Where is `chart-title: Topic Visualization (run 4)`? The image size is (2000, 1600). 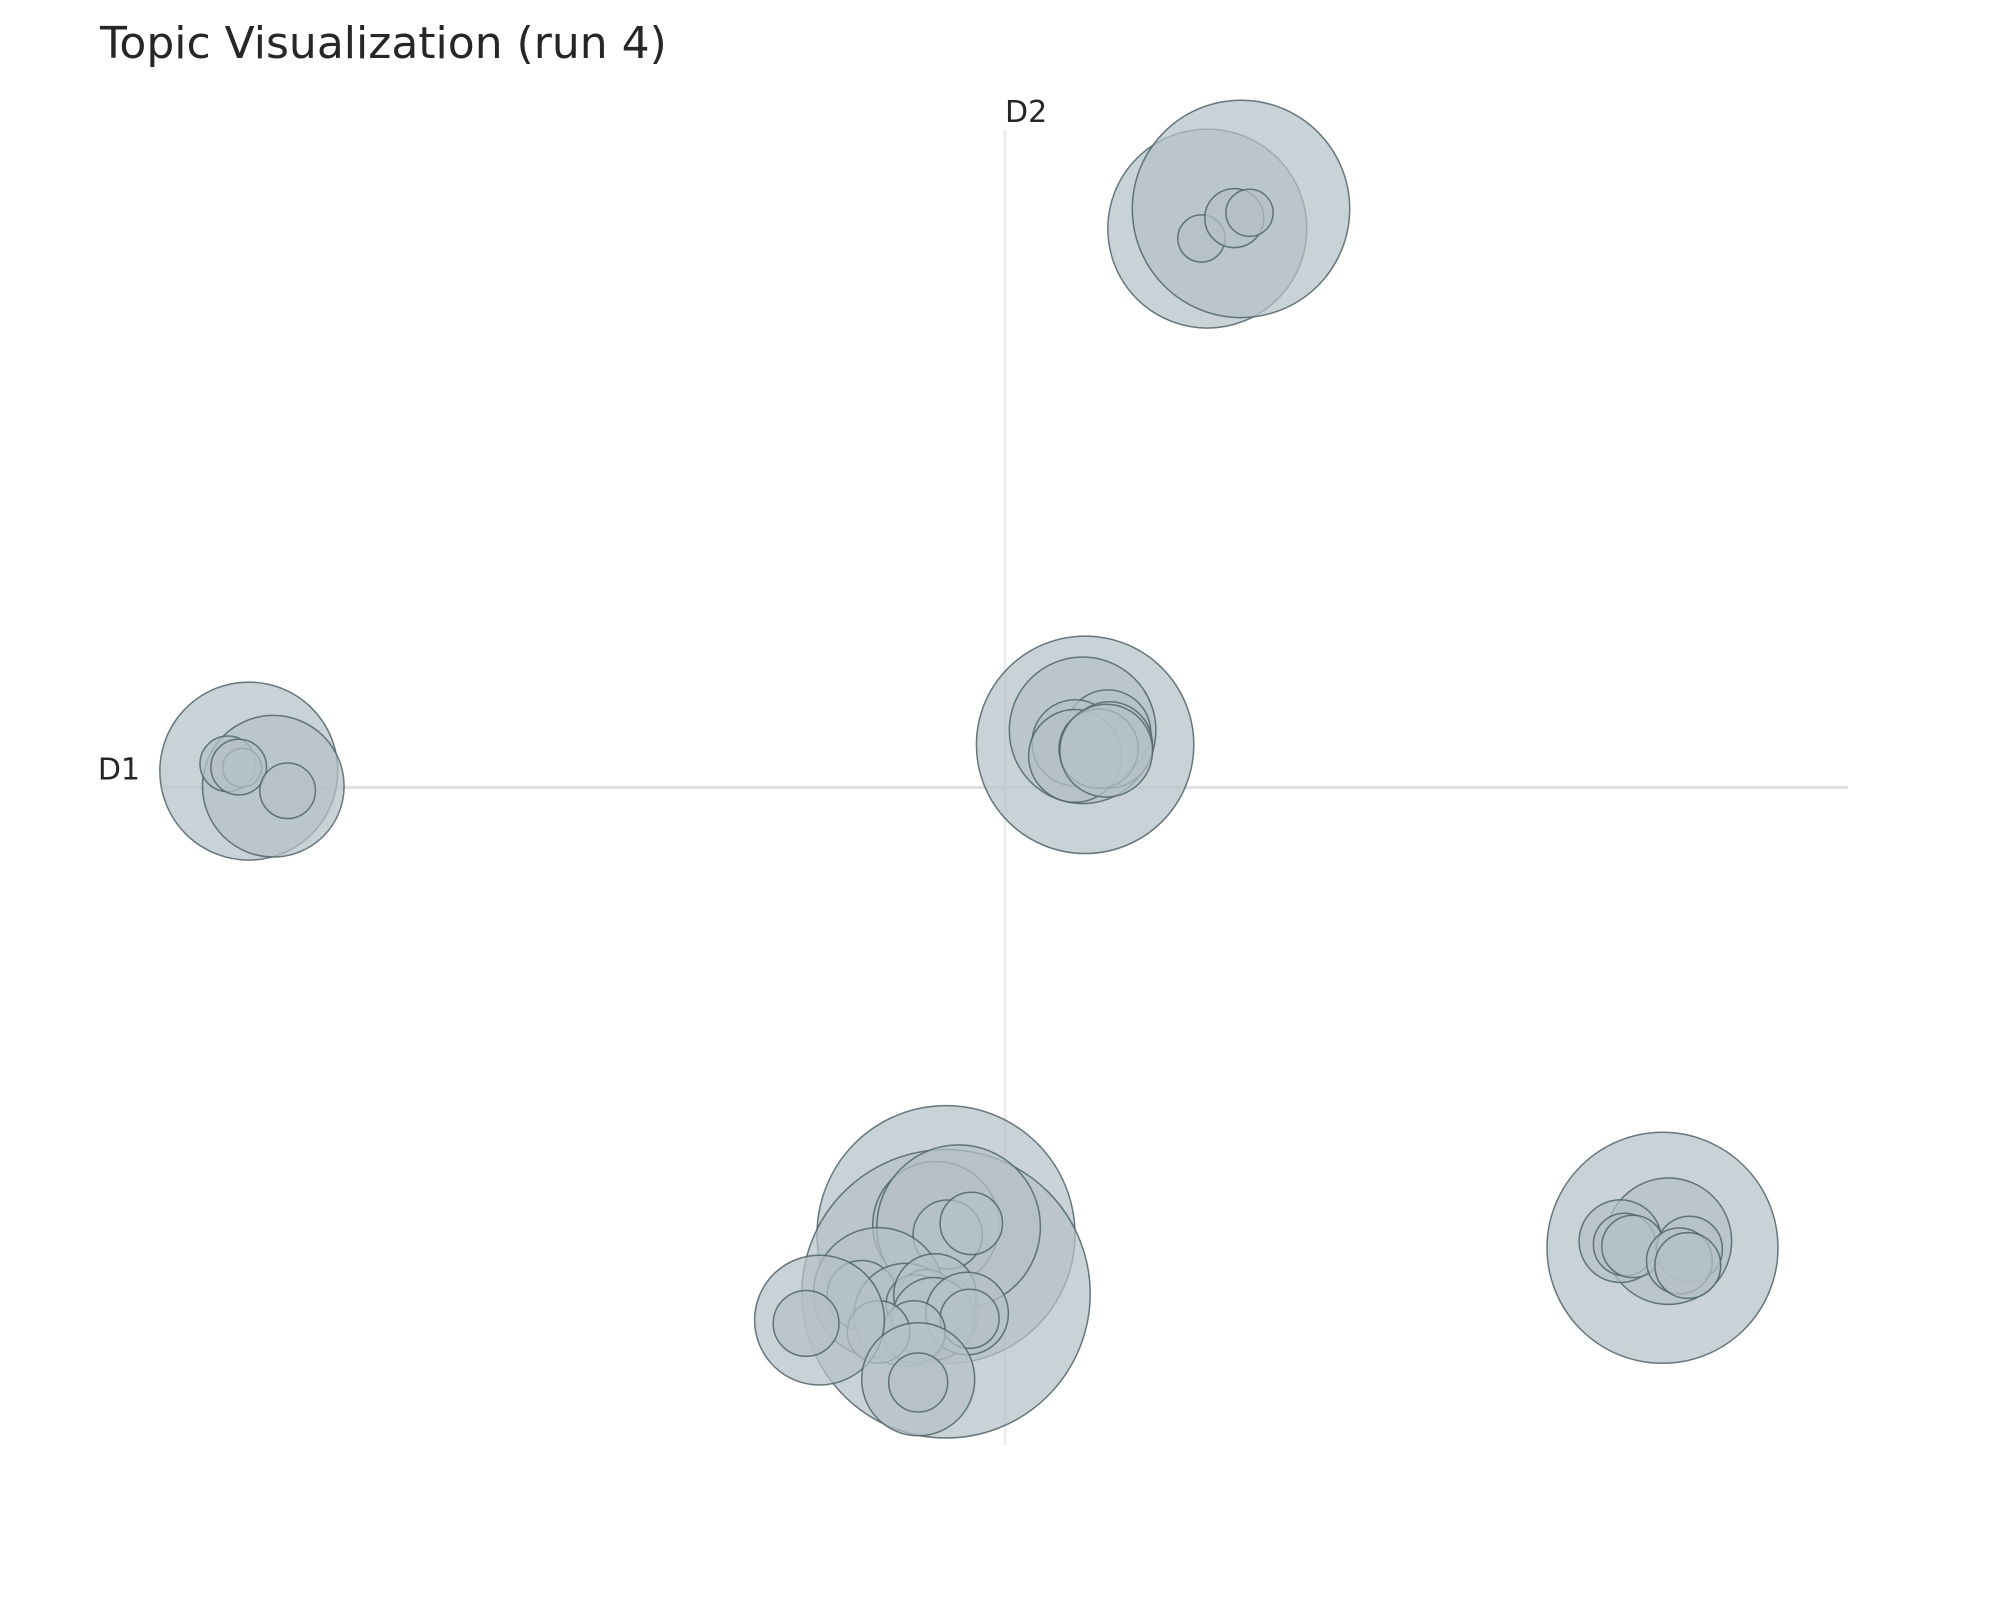
chart-title: Topic Visualization (run 4) is located at coordinates (383, 43).